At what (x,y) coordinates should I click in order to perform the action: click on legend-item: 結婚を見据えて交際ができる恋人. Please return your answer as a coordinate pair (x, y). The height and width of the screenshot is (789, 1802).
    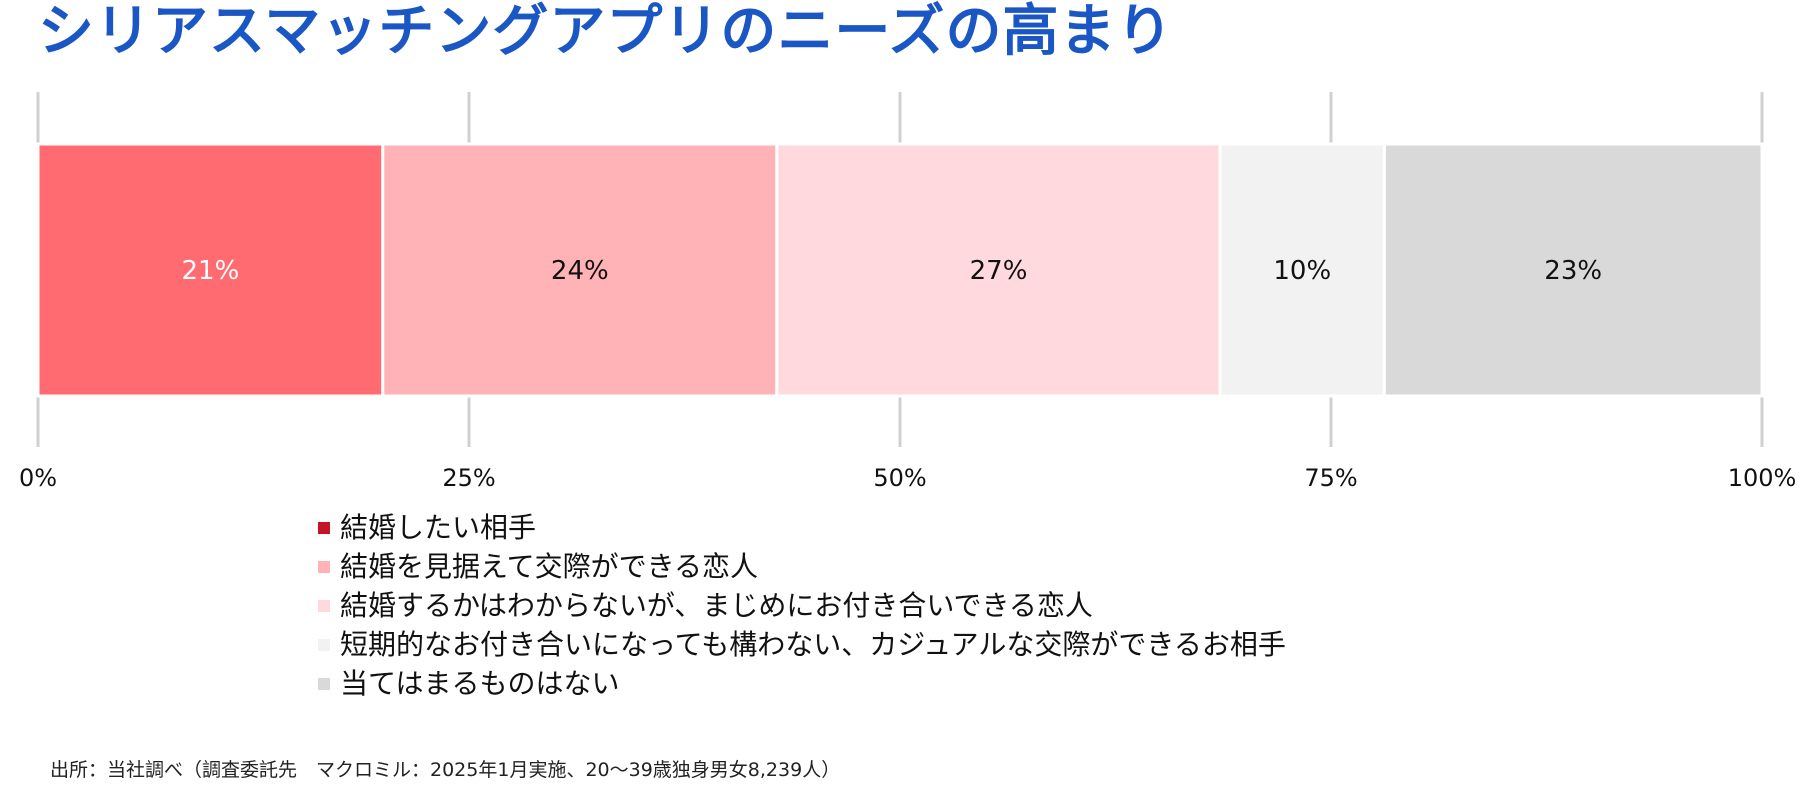
    Looking at the image, I should click on (802, 566).